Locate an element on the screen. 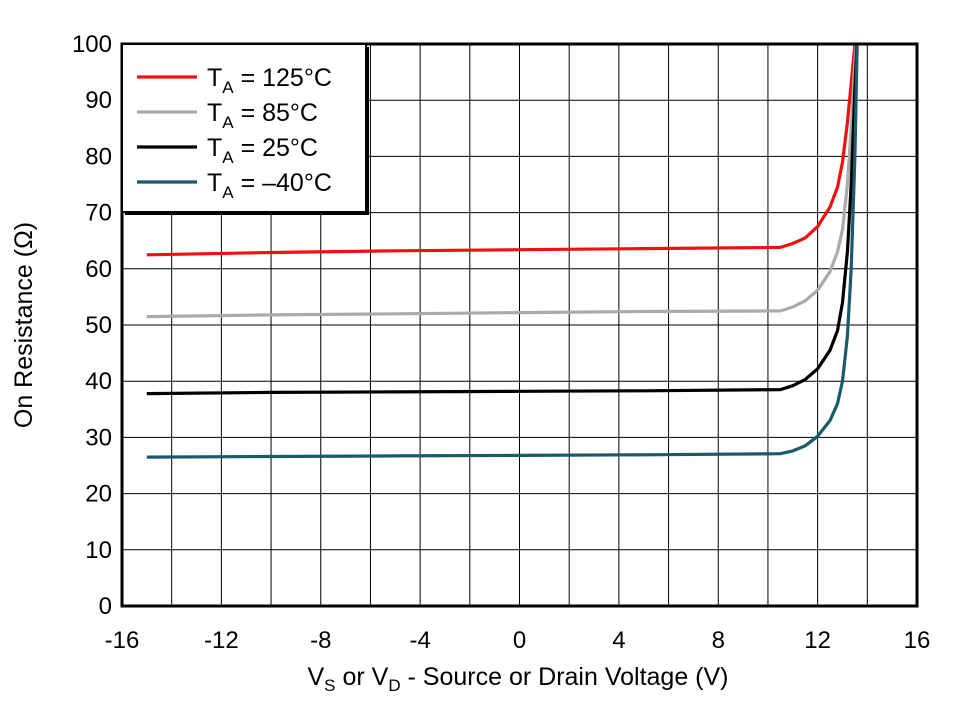 The width and height of the screenshot is (956, 701). y-tick-label: 20 is located at coordinates (98, 494).